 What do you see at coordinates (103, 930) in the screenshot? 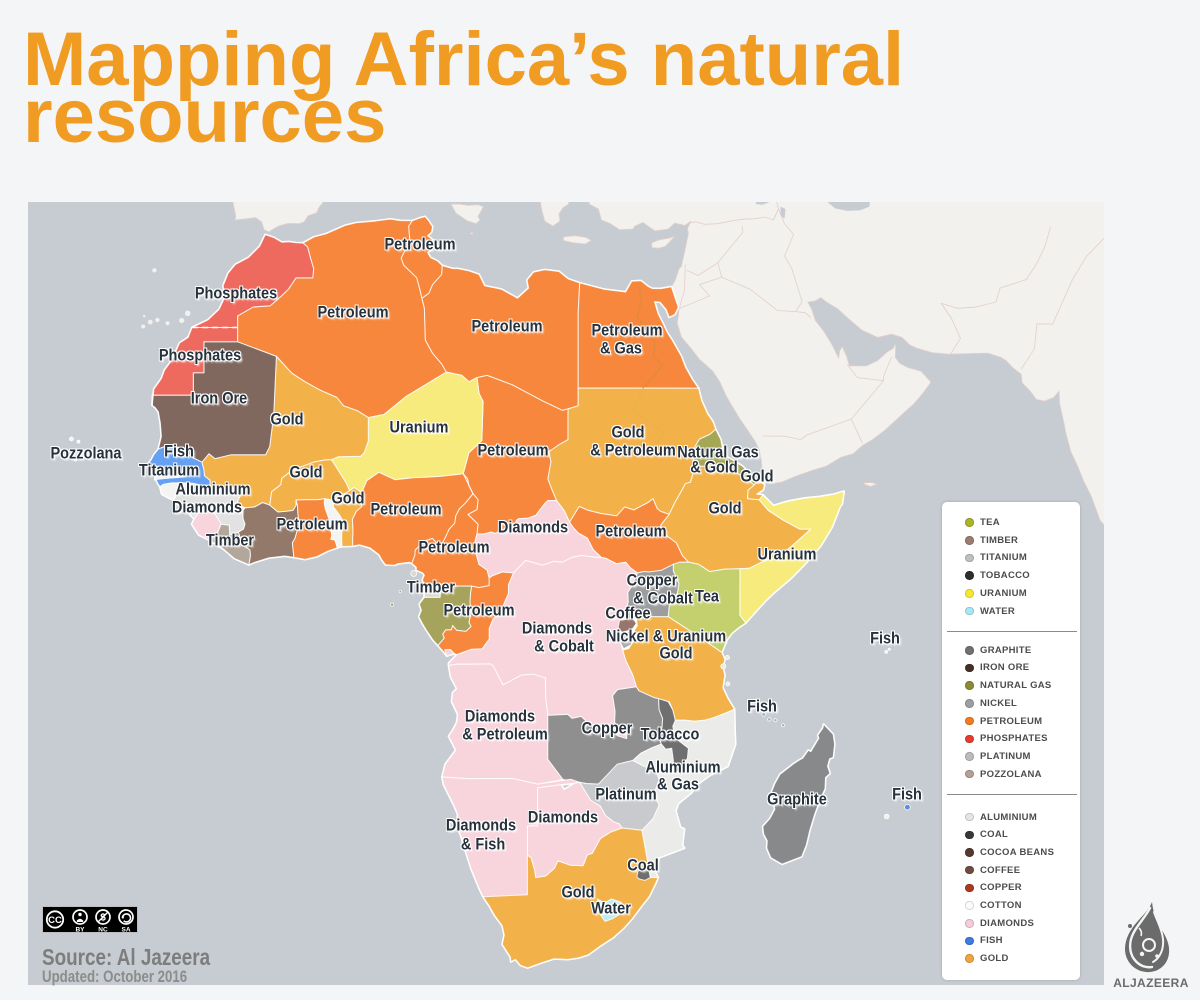
I see `svg-text: NC` at bounding box center [103, 930].